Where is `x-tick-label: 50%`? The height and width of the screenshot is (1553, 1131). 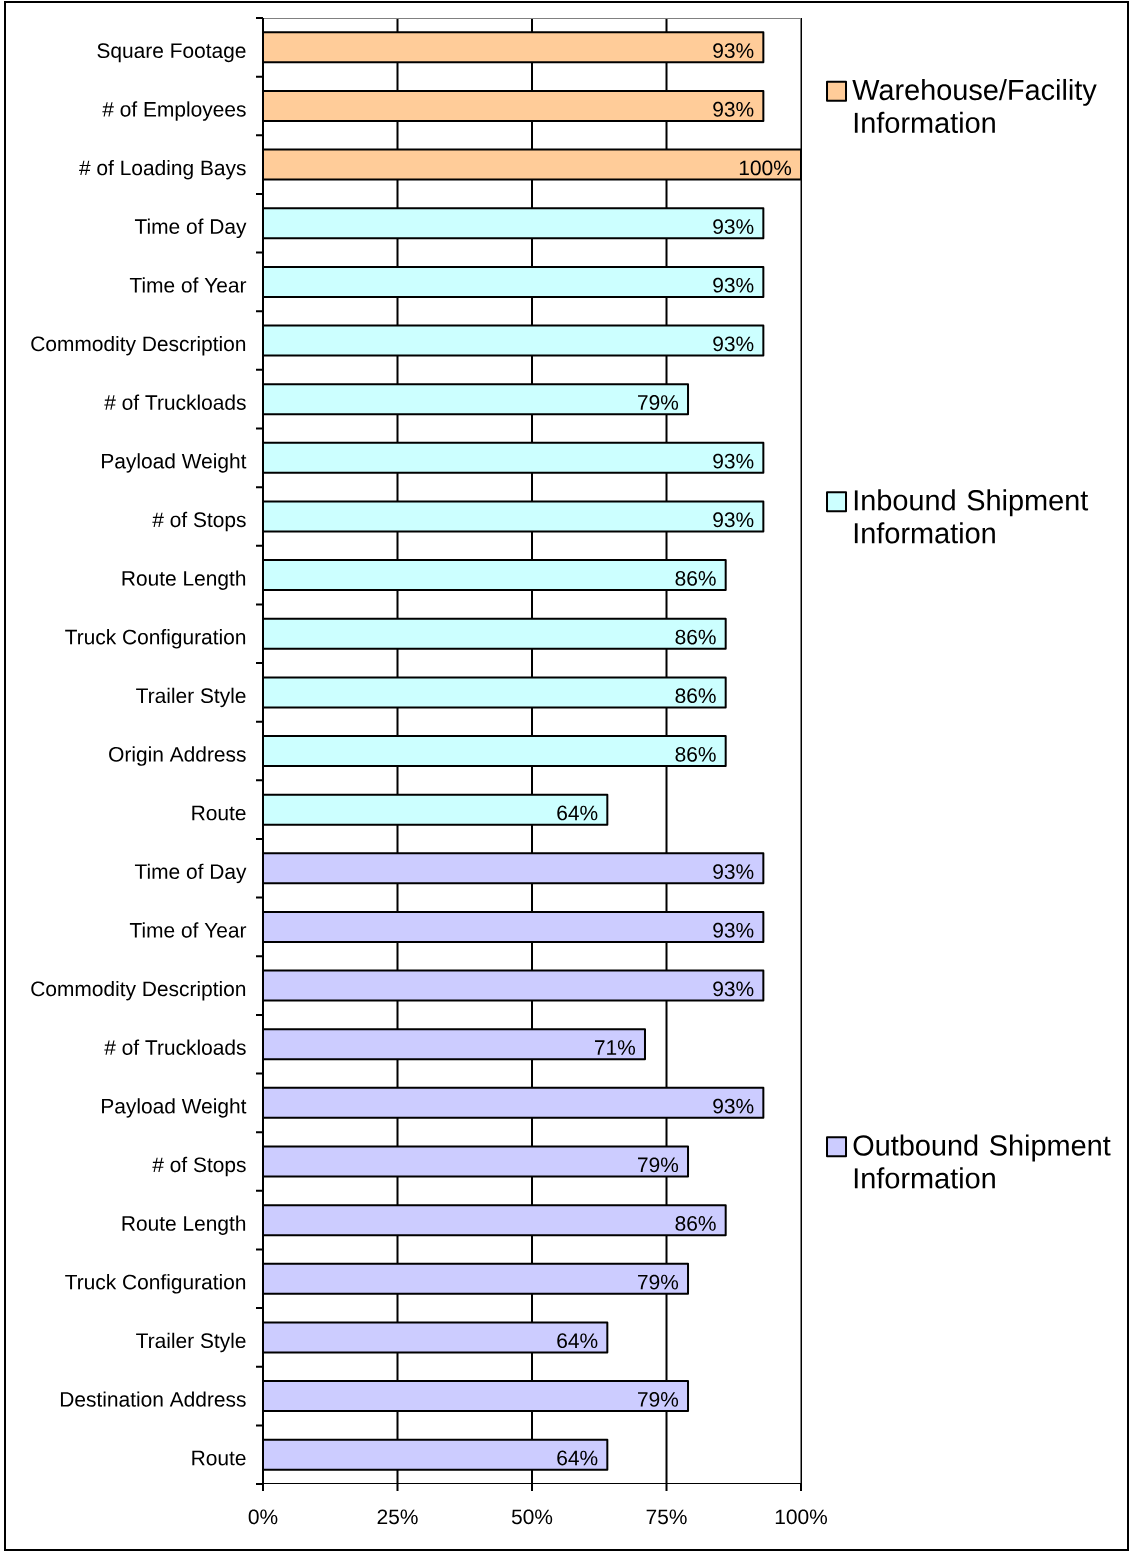 x-tick-label: 50% is located at coordinates (532, 1517).